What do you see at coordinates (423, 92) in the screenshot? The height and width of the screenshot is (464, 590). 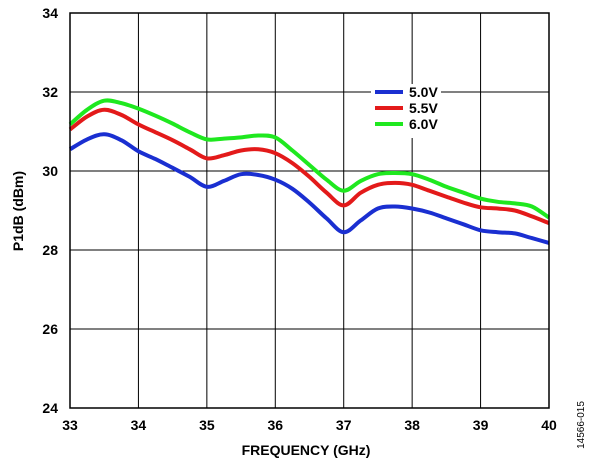 I see `legend-label: 5.0V` at bounding box center [423, 92].